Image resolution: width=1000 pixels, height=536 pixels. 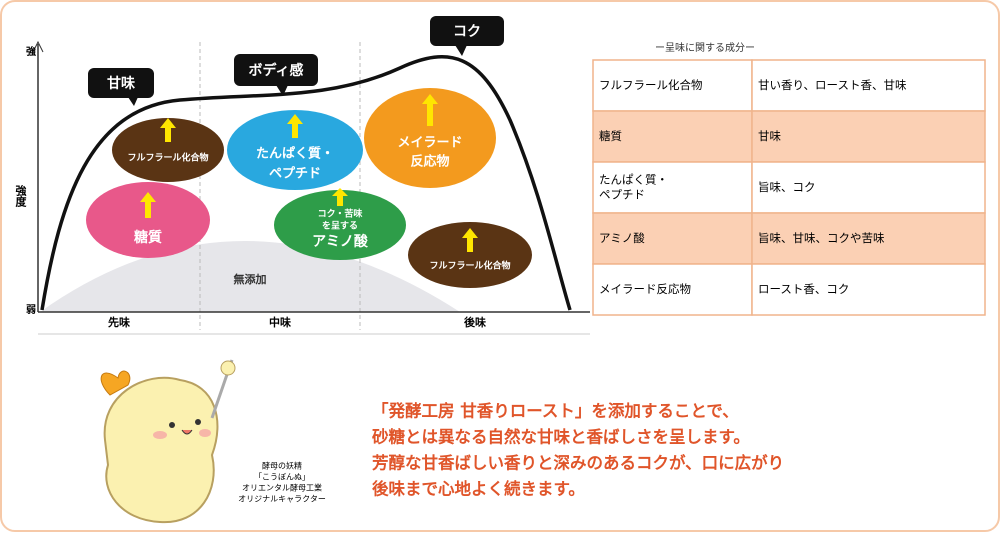 What do you see at coordinates (622, 195) in the screenshot?
I see `table-text: ペプチド` at bounding box center [622, 195].